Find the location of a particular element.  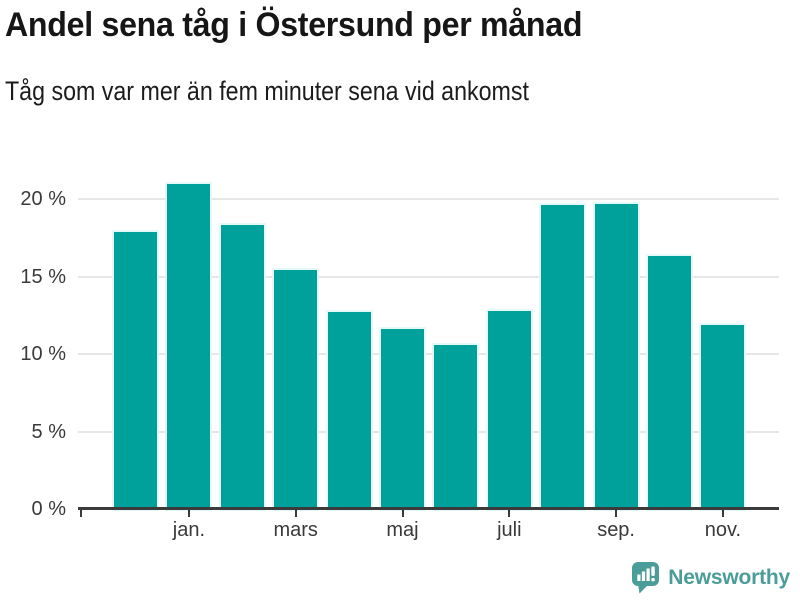

newsworthy-brand-text: Newsworthy is located at coordinates (729, 577).